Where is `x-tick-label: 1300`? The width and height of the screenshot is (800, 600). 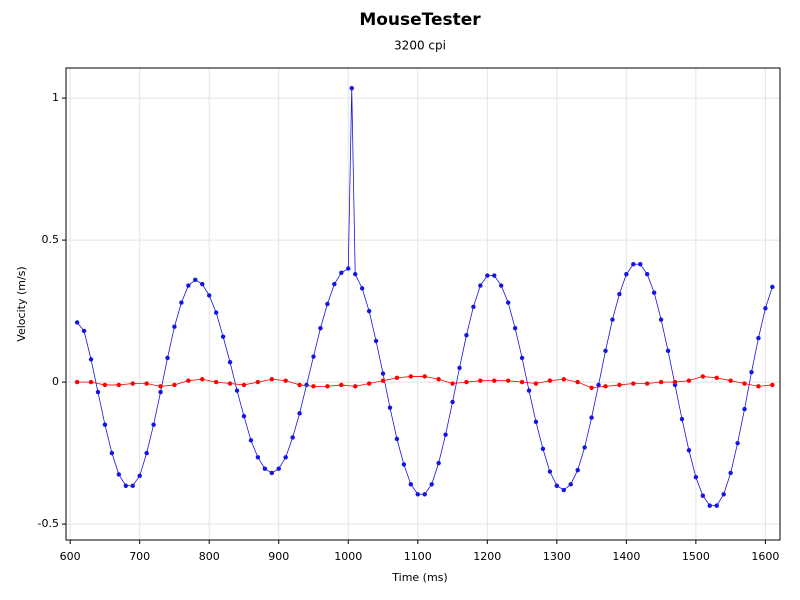
x-tick-label: 1300 is located at coordinates (557, 556).